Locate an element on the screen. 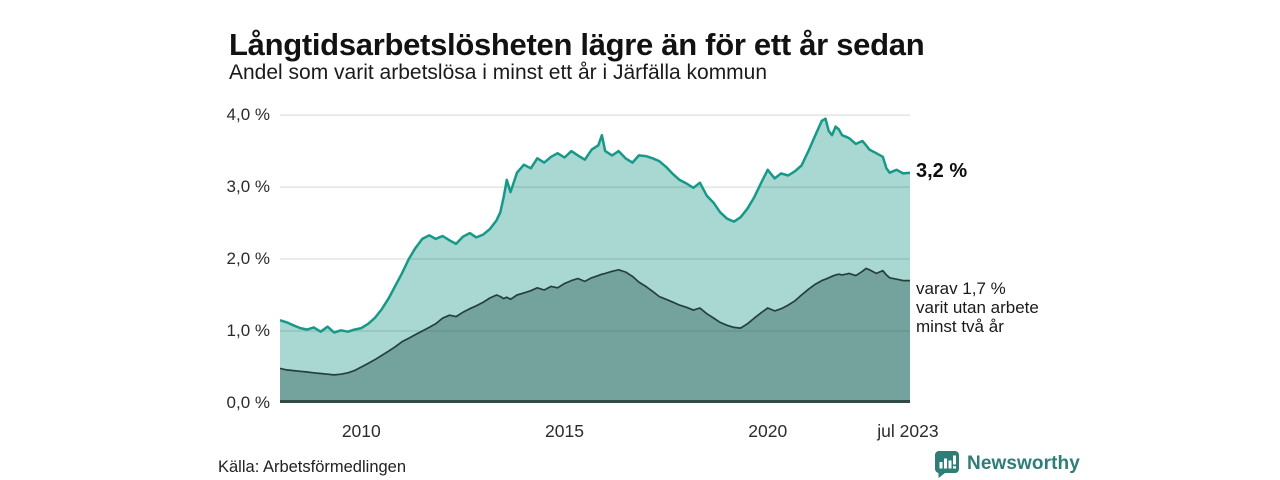 Image resolution: width=1280 pixels, height=480 pixels. value-annotation-total: 3,2 % is located at coordinates (942, 171).